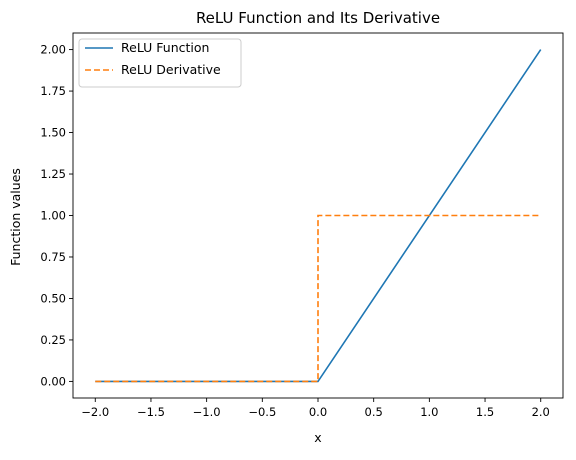 The height and width of the screenshot is (460, 576). Describe the element at coordinates (53, 91) in the screenshot. I see `y-tick-label: 1.75` at that location.